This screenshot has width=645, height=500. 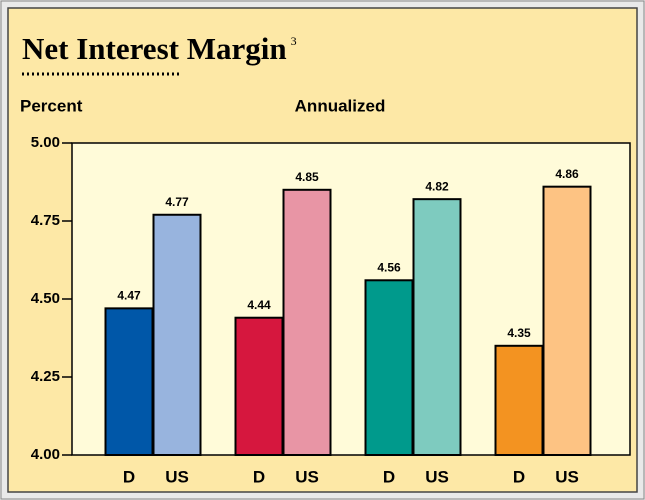 I want to click on y-axis-label: Percent, so click(x=51, y=105).